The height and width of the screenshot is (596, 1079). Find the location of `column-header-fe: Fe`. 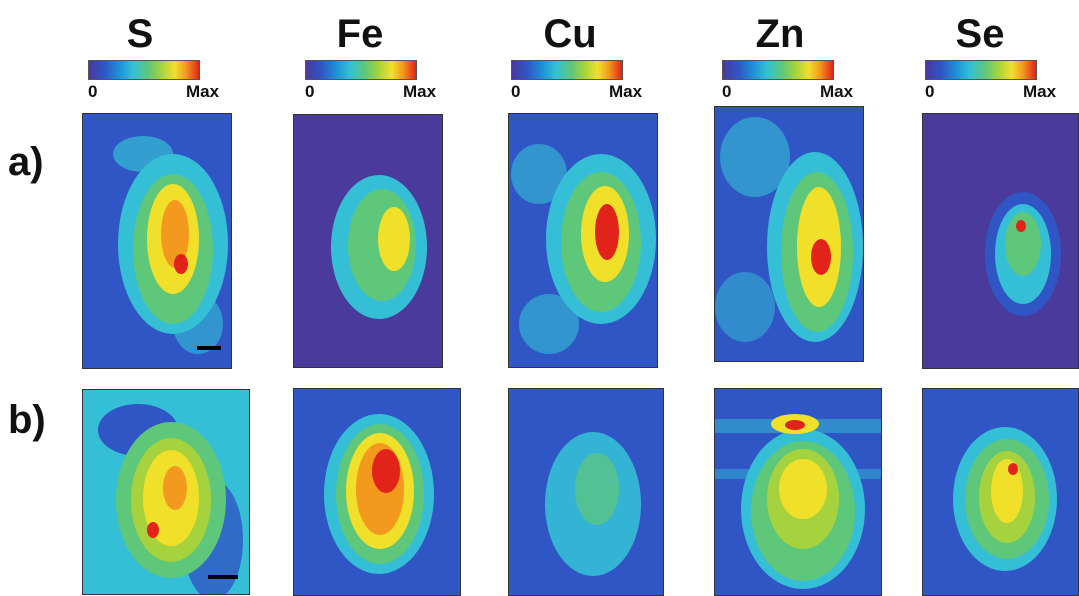

column-header-fe: Fe is located at coordinates (360, 34).